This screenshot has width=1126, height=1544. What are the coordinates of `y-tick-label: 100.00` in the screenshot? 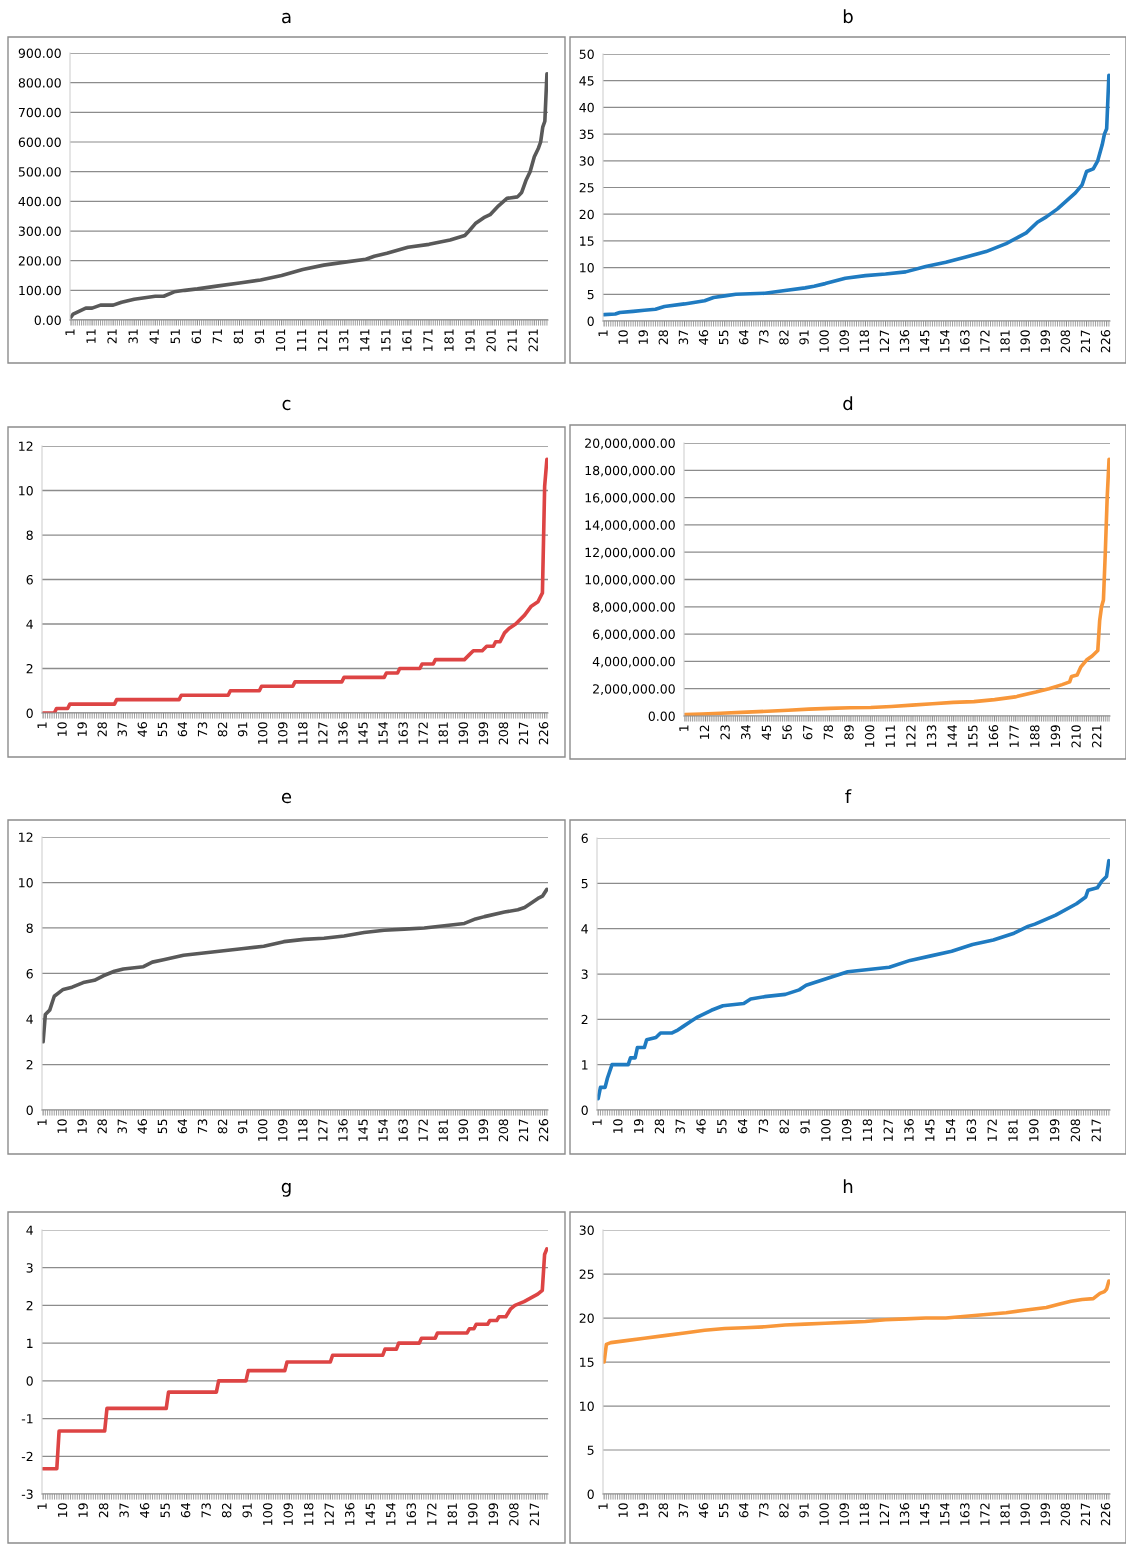 It's located at (40, 290).